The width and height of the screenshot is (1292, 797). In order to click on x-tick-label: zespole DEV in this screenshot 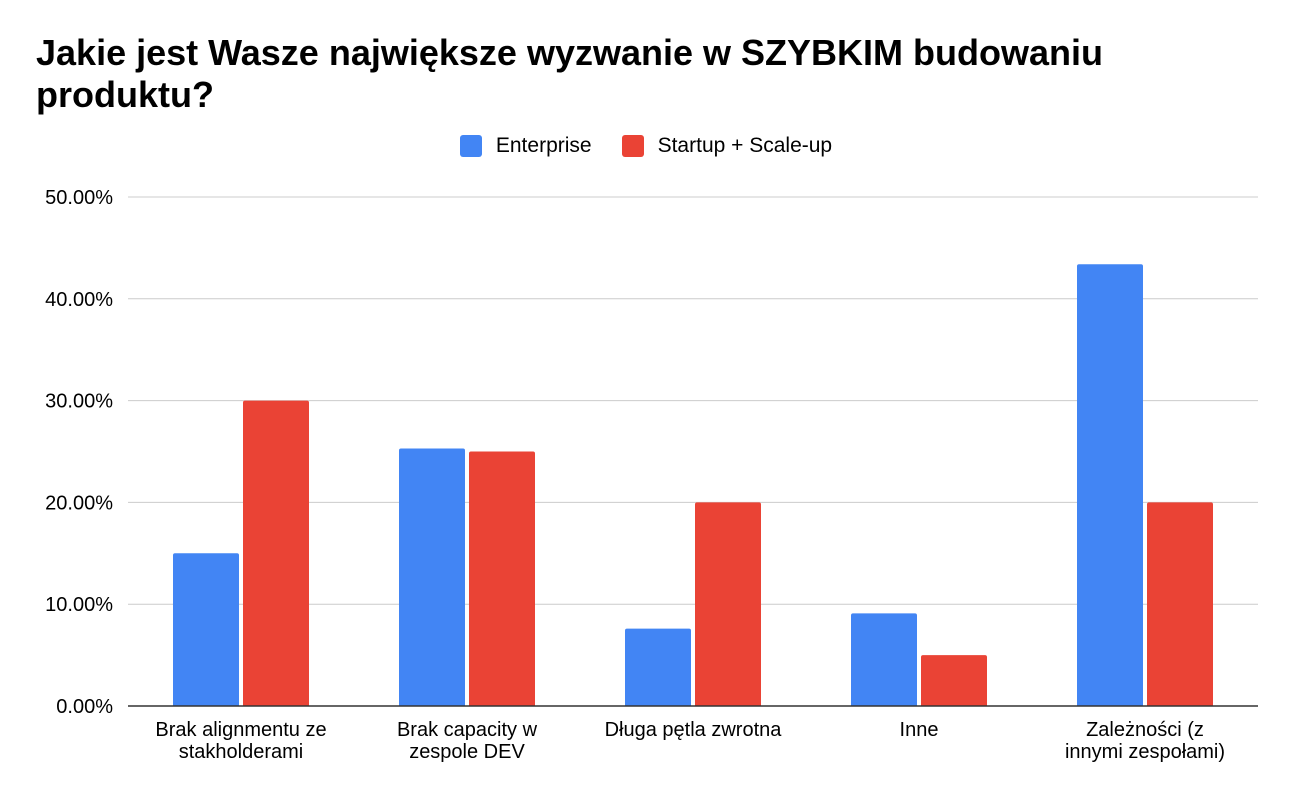, I will do `click(467, 752)`.